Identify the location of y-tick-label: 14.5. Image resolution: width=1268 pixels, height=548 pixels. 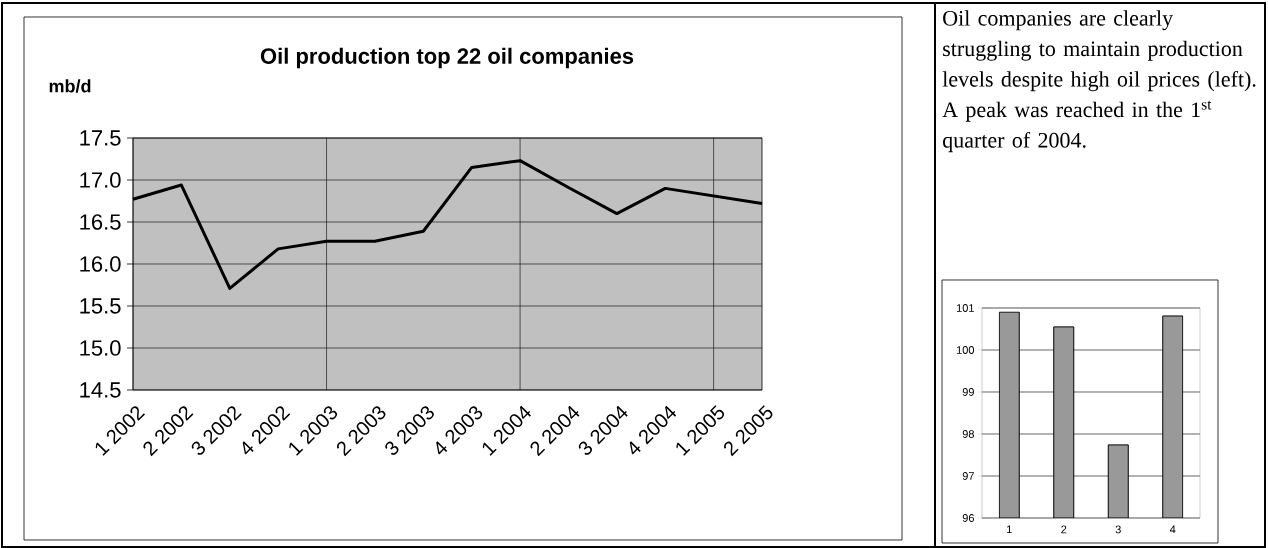
(100, 390).